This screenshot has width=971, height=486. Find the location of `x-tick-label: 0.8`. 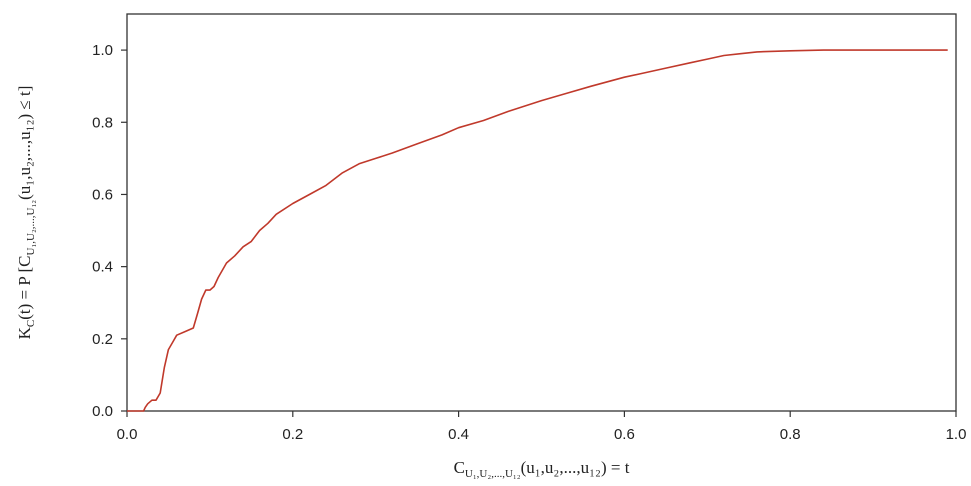

x-tick-label: 0.8 is located at coordinates (790, 434).